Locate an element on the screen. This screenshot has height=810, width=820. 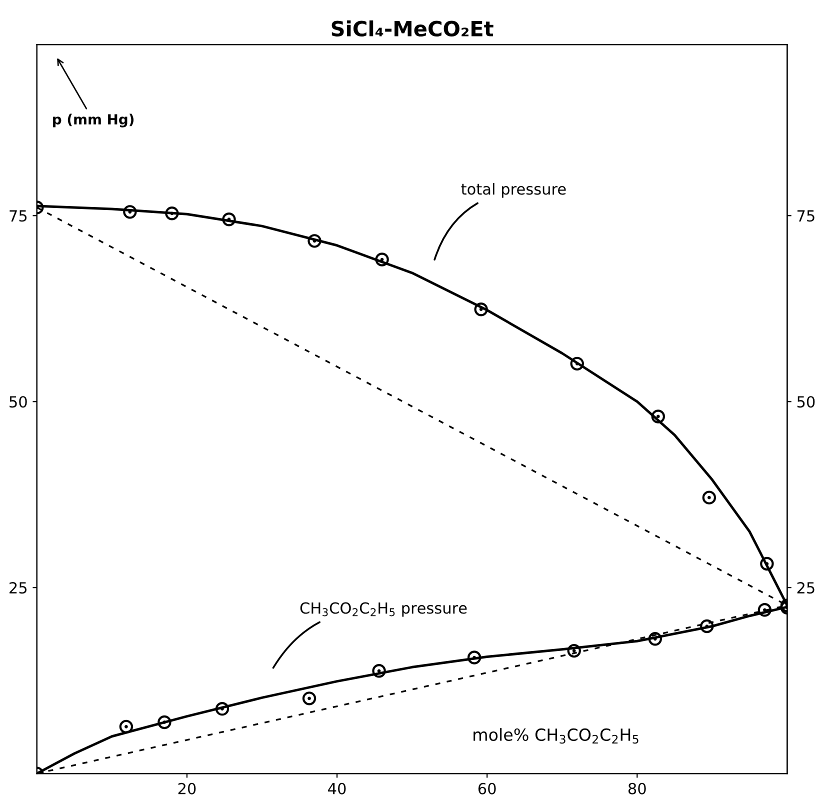
x-tick-label: 80 is located at coordinates (637, 788).